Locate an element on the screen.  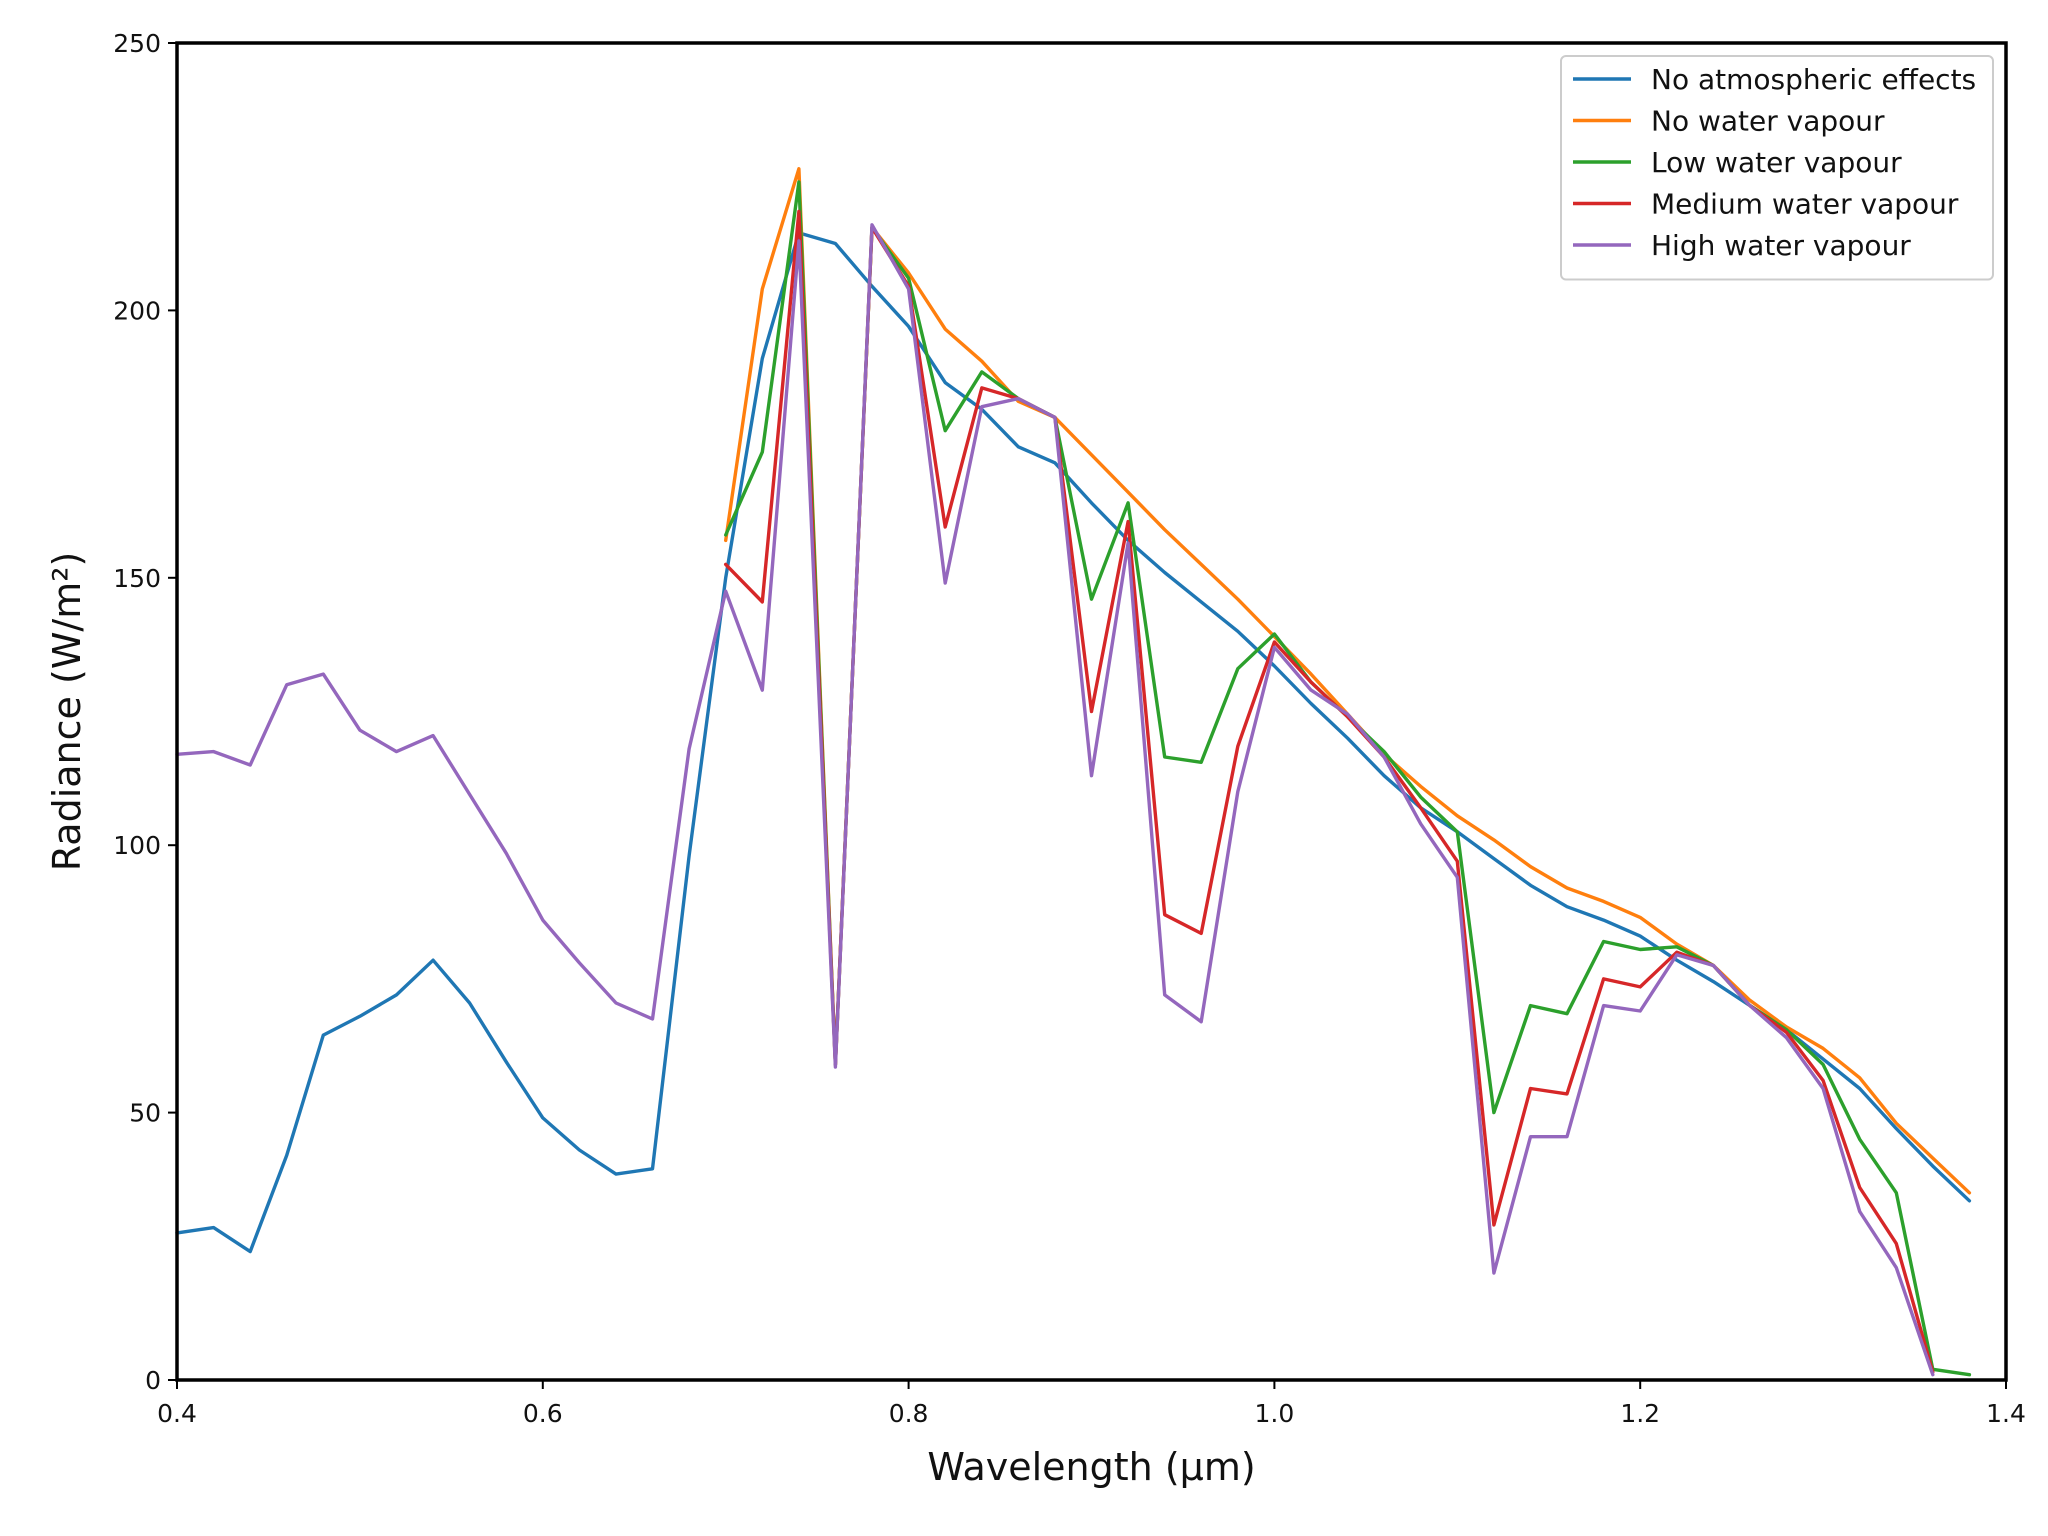
x-tick-label: 0.4 is located at coordinates (177, 1413).